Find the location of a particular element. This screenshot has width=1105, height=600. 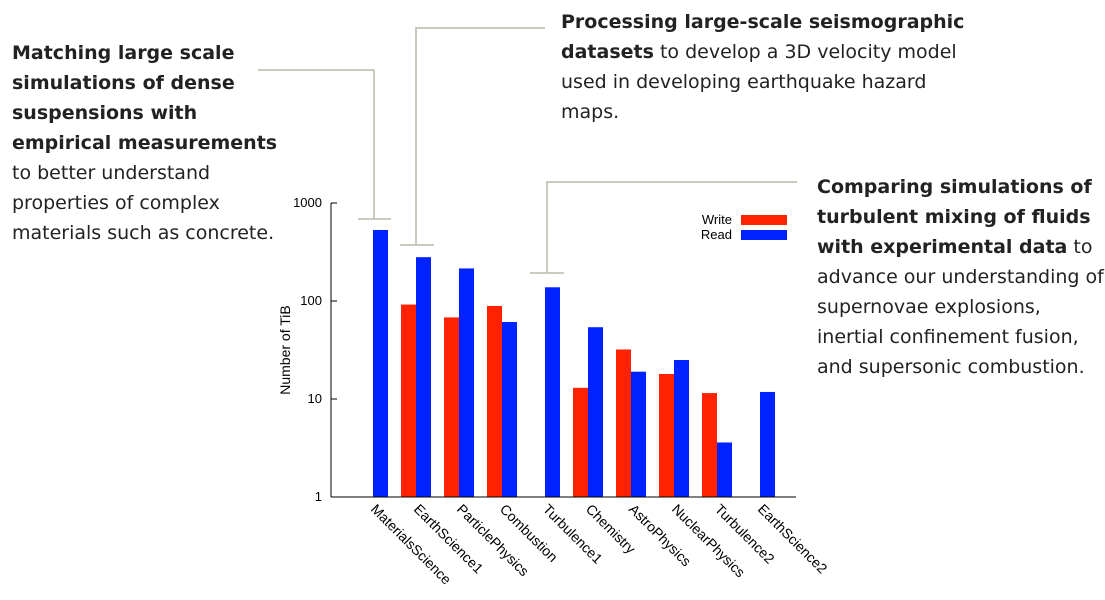

legend-label-read: Read is located at coordinates (716, 234).